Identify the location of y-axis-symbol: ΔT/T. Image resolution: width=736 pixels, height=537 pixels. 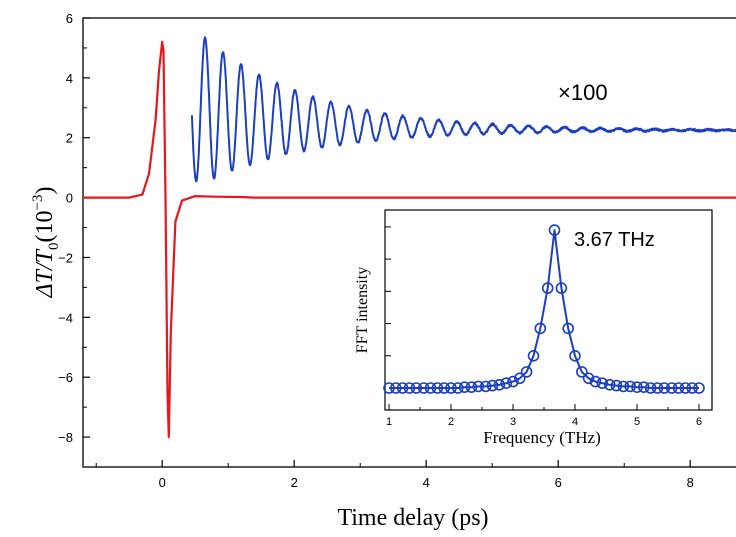
(45, 273).